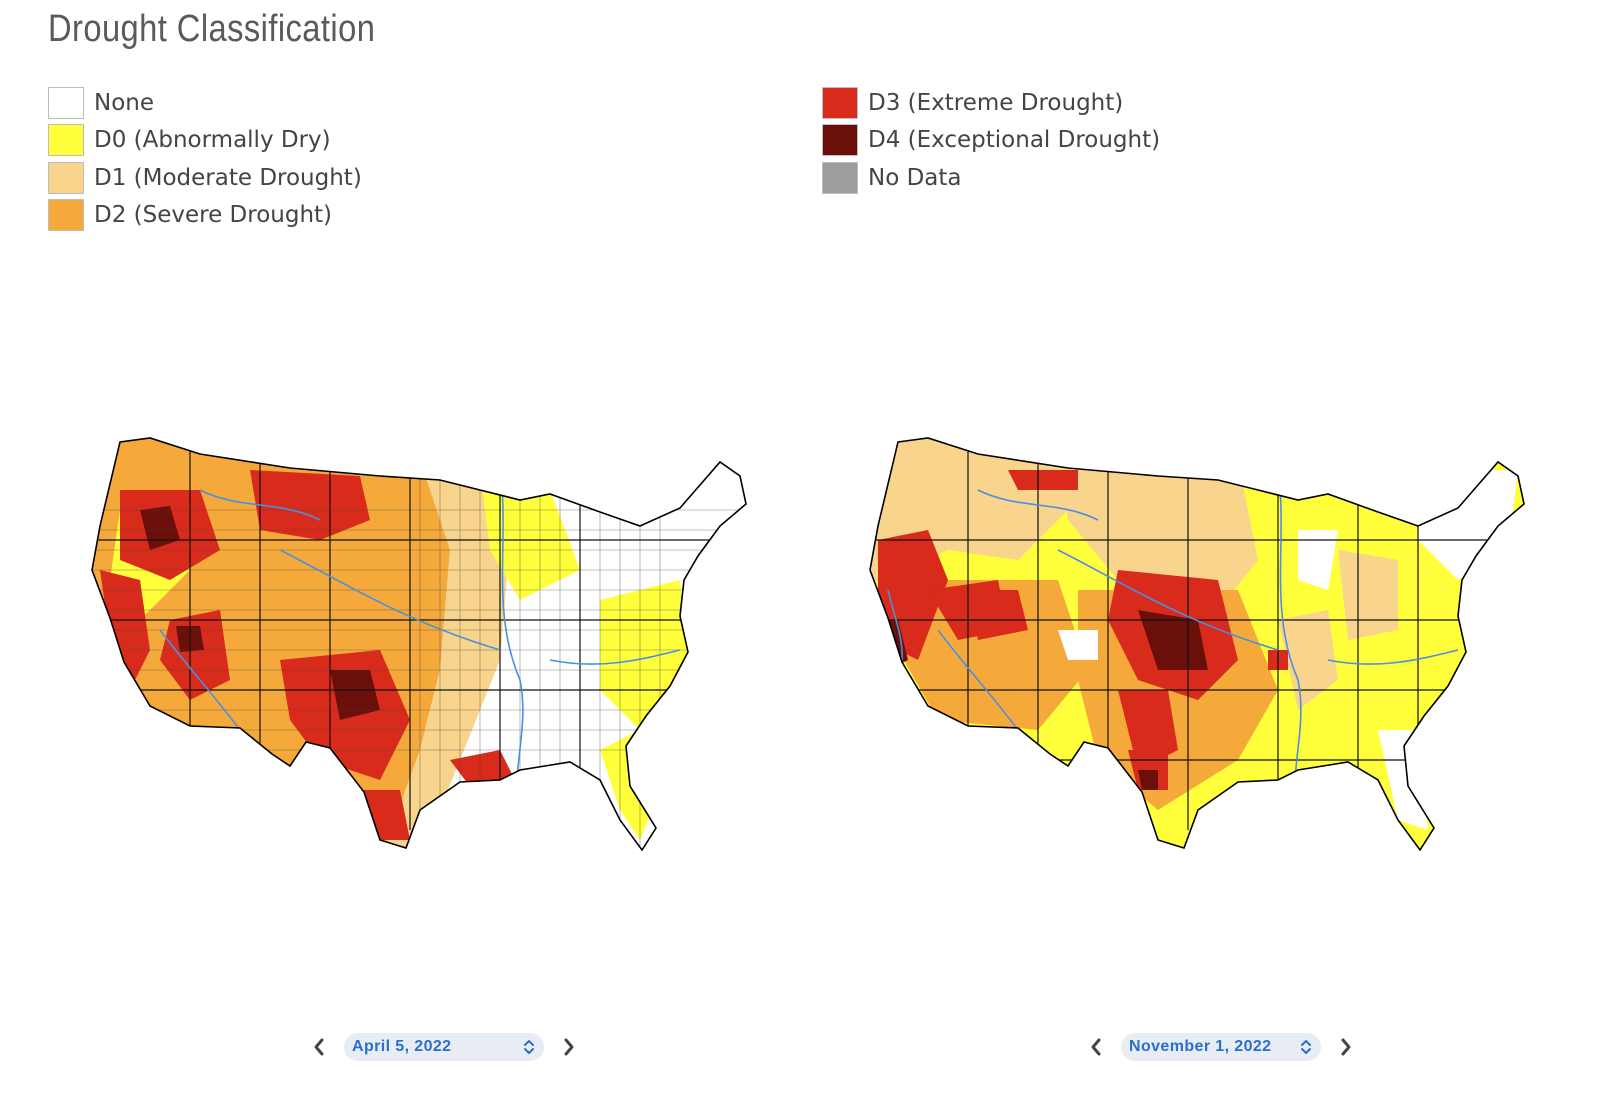 The width and height of the screenshot is (1600, 1095). What do you see at coordinates (66, 102) in the screenshot?
I see `legend-swatch-none` at bounding box center [66, 102].